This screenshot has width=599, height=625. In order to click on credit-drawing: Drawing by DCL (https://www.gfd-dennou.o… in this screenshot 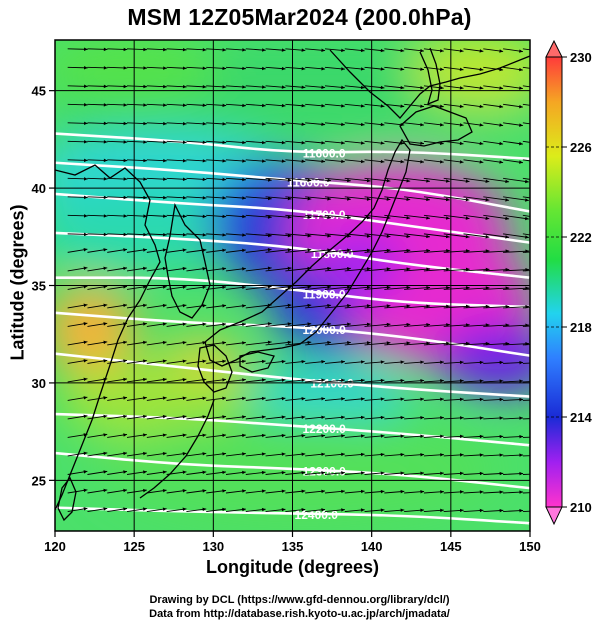, I will do `click(299, 600)`.